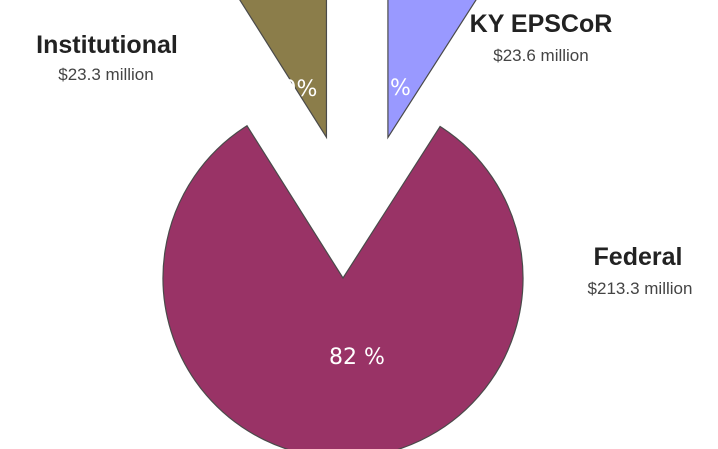 Image resolution: width=718 pixels, height=449 pixels. Describe the element at coordinates (638, 257) in the screenshot. I see `slice-name-federal: Federal` at that location.